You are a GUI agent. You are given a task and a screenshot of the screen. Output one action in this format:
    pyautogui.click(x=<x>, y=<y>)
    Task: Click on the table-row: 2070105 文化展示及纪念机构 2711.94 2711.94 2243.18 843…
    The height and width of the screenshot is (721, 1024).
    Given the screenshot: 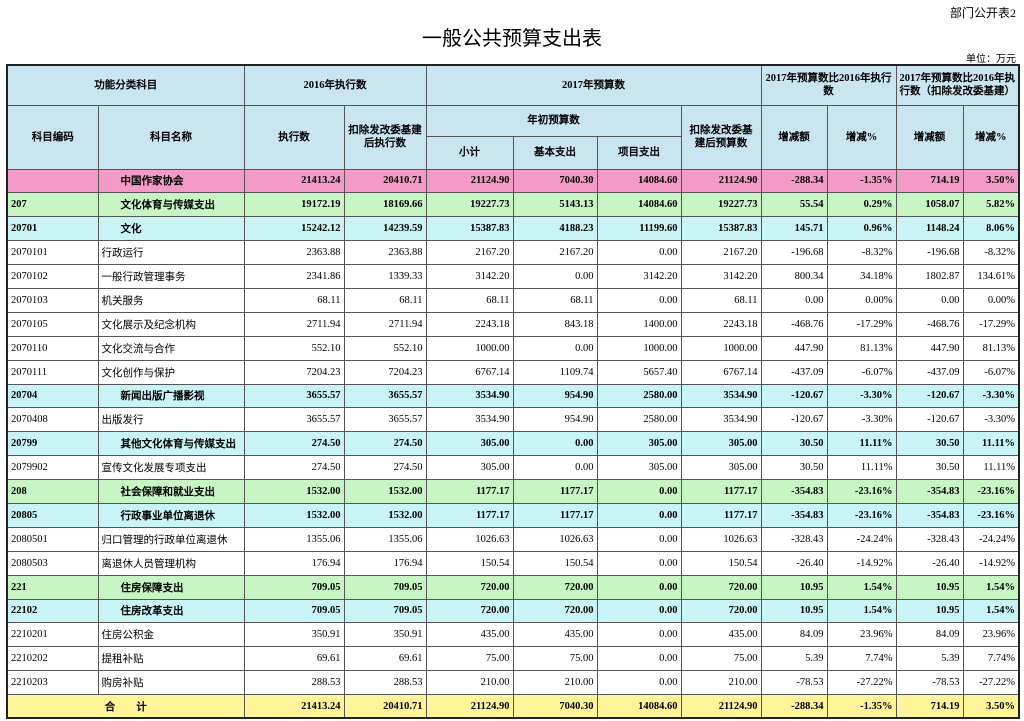 What is the action you would take?
    pyautogui.click(x=513, y=324)
    